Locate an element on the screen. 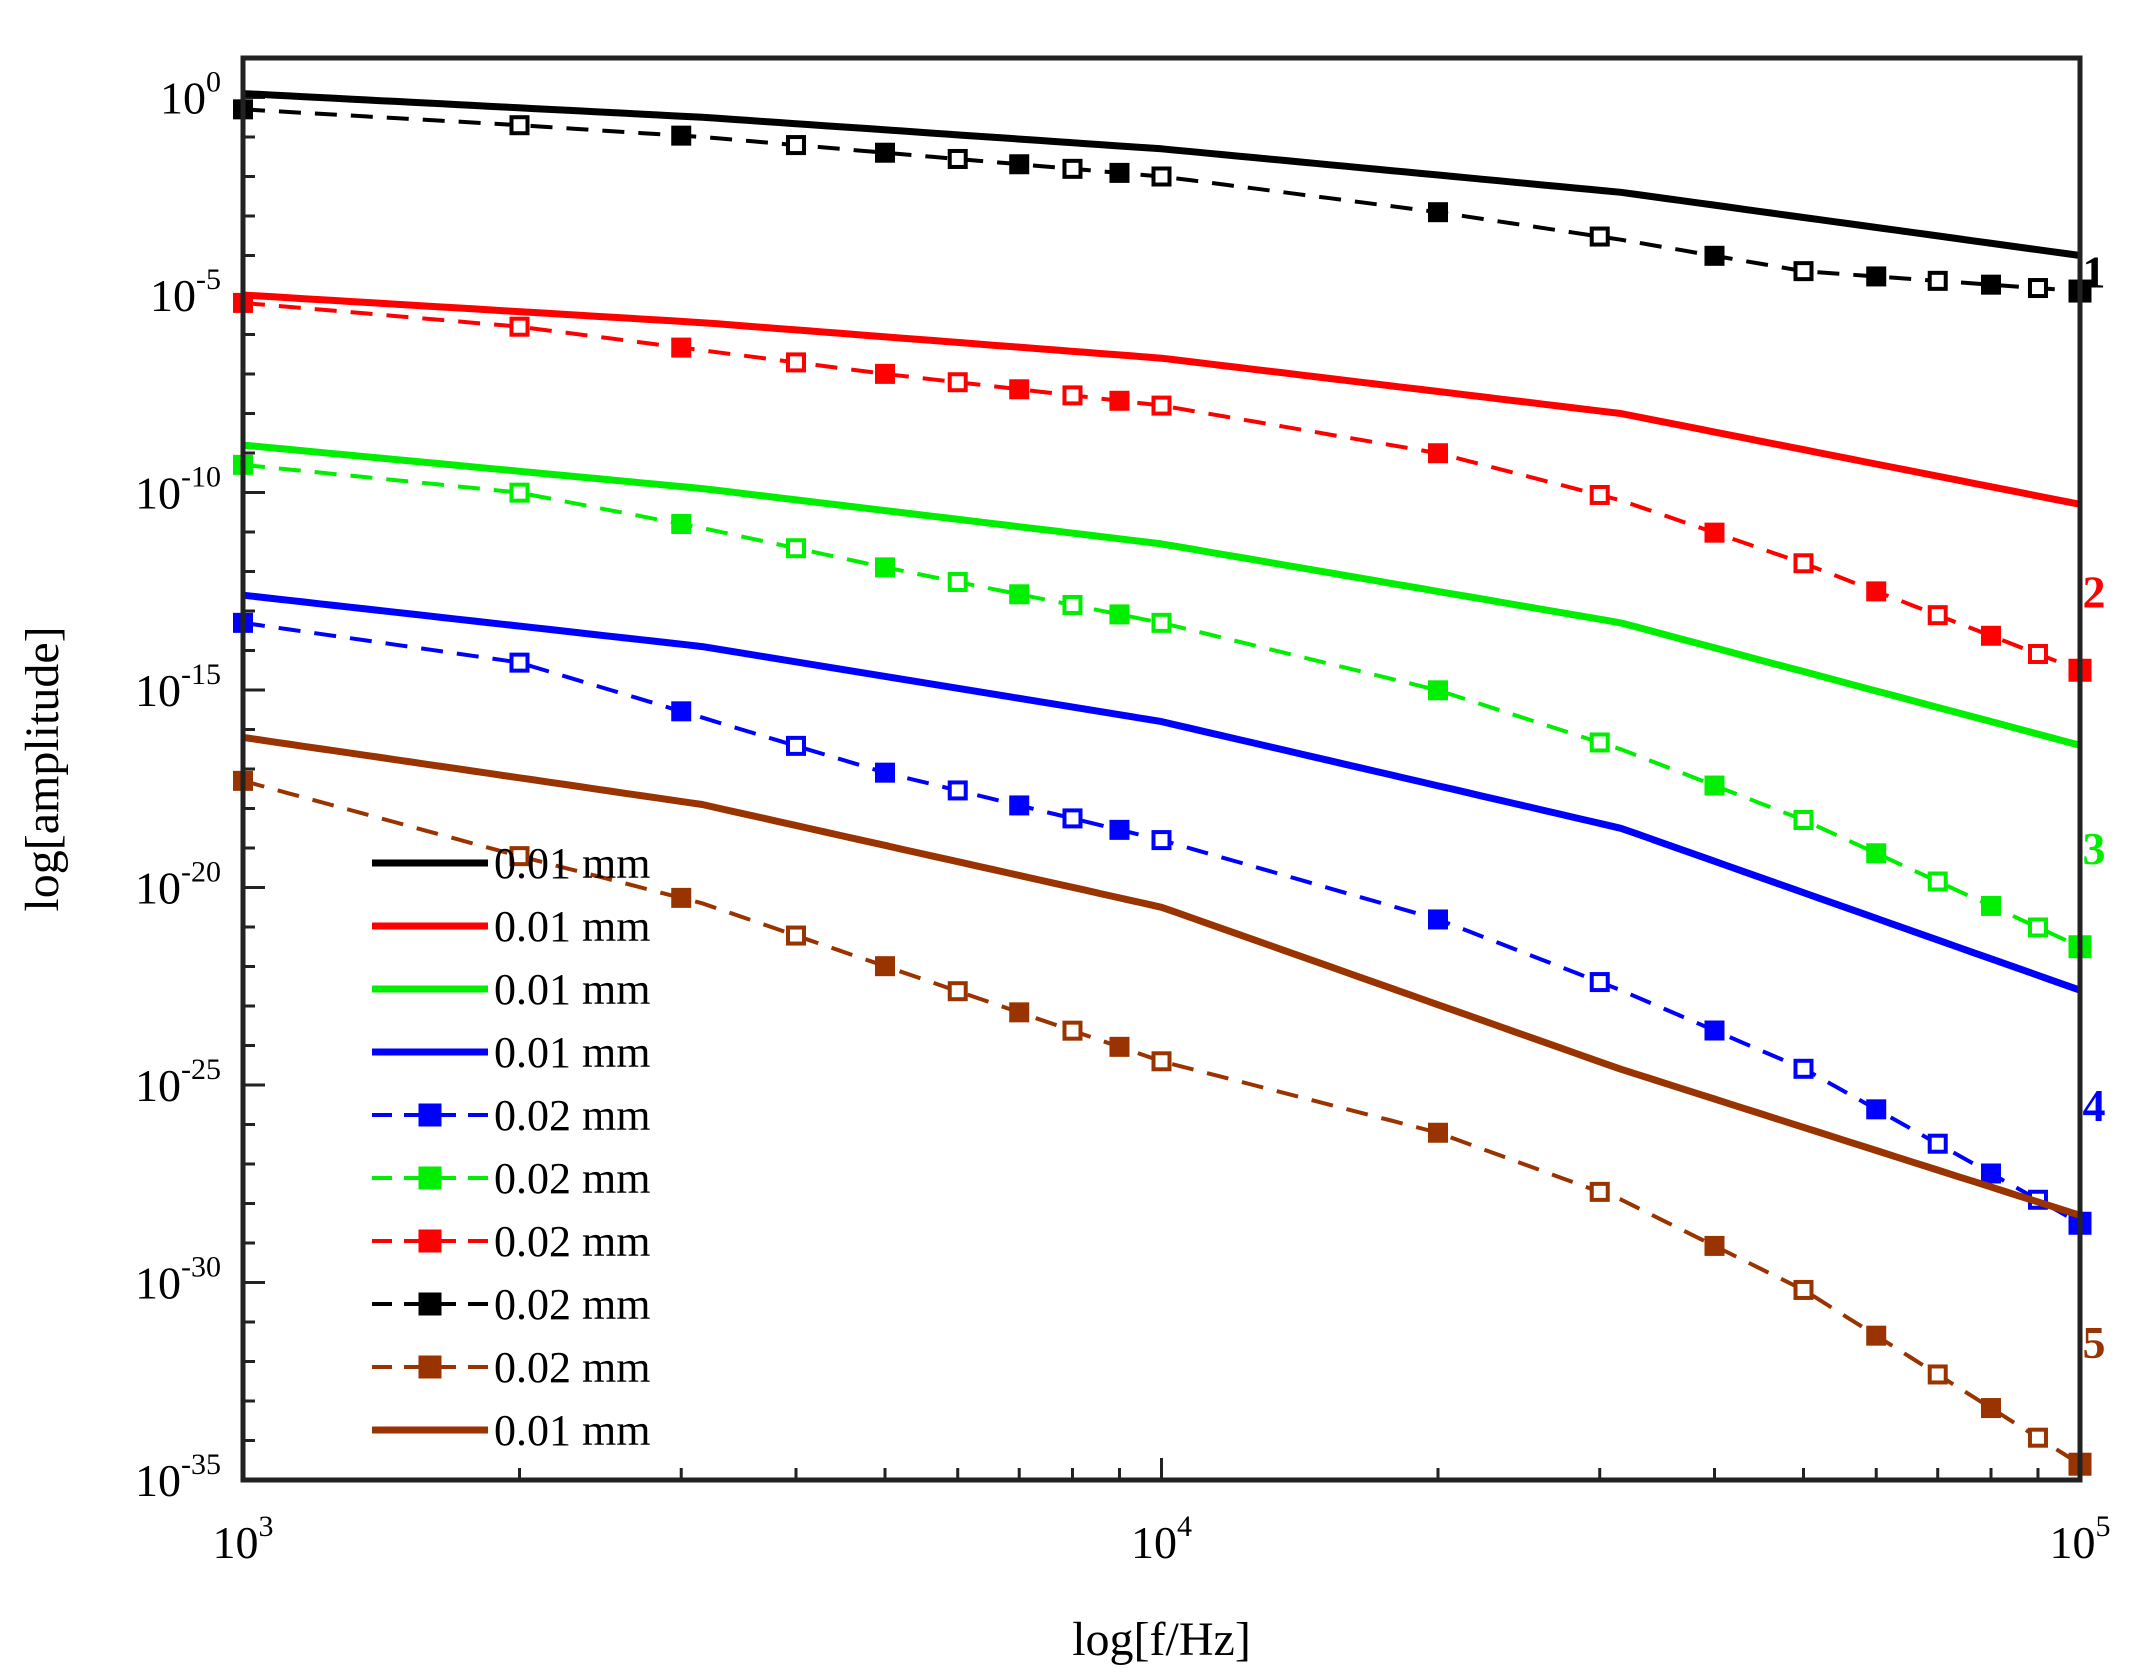 This screenshot has height=1672, width=2133. series-dashed-black is located at coordinates (1162, 201).